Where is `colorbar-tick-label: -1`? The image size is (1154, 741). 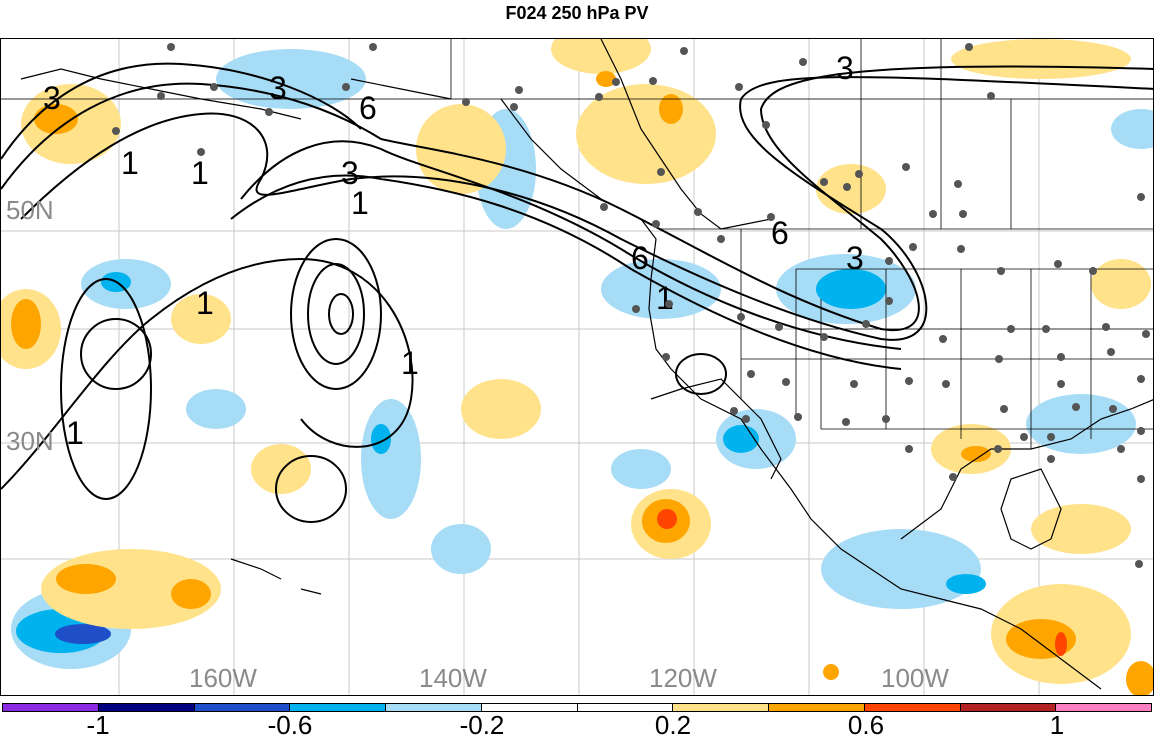 colorbar-tick-label: -1 is located at coordinates (98, 725).